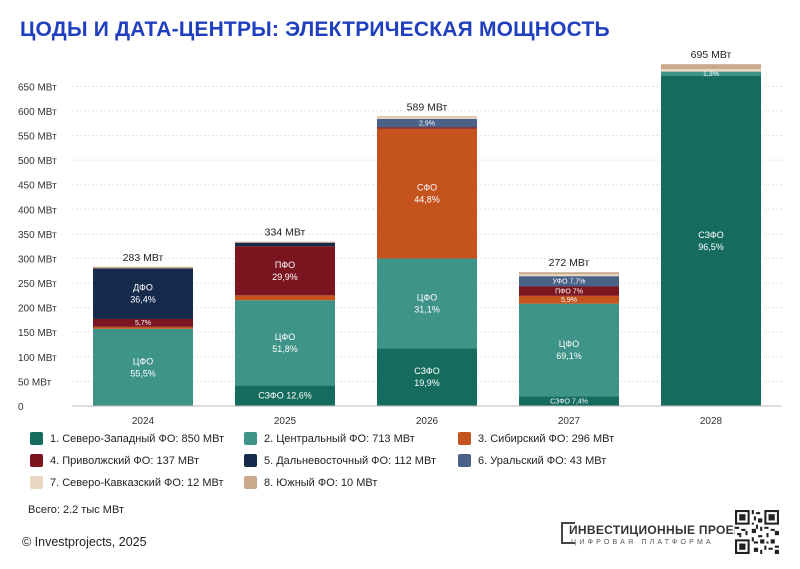 This screenshot has height=569, width=800. What do you see at coordinates (37, 284) in the screenshot?
I see `y-tick-label: 250 МВт` at bounding box center [37, 284].